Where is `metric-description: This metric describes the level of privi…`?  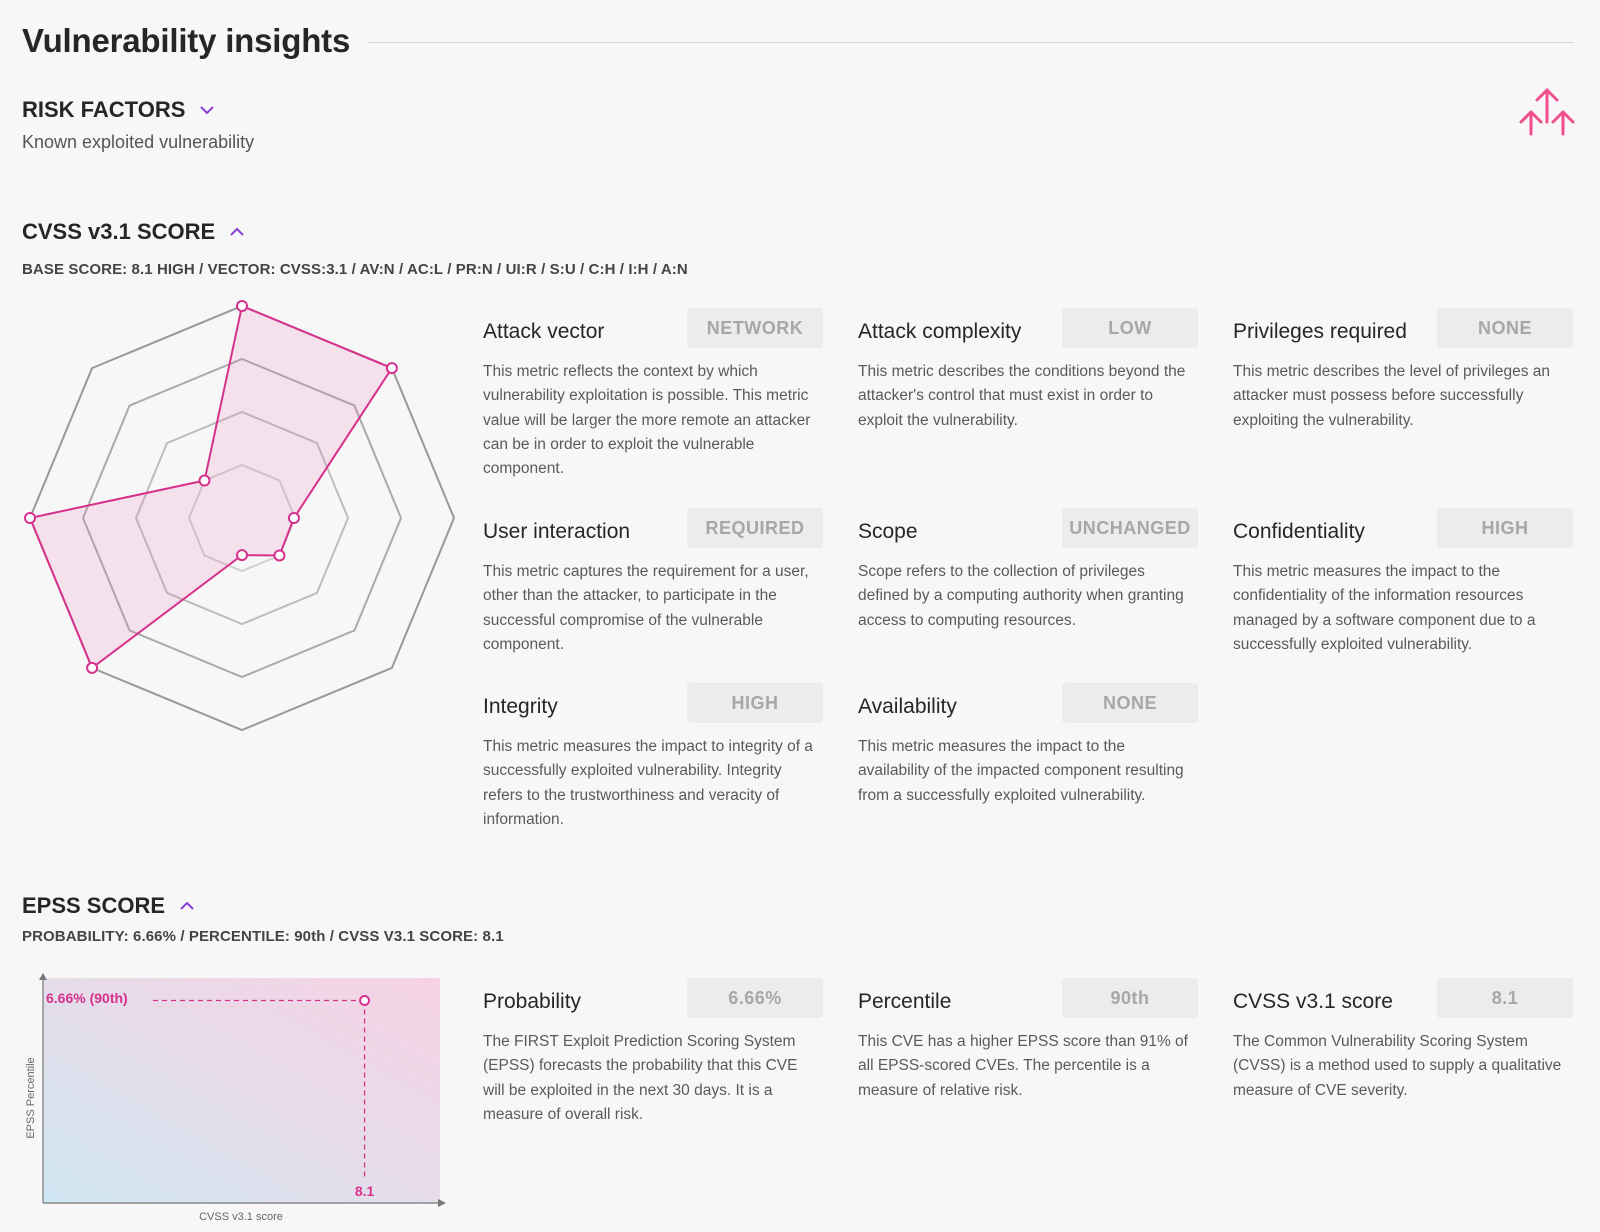 metric-description: This metric describes the level of privi… is located at coordinates (1392, 396).